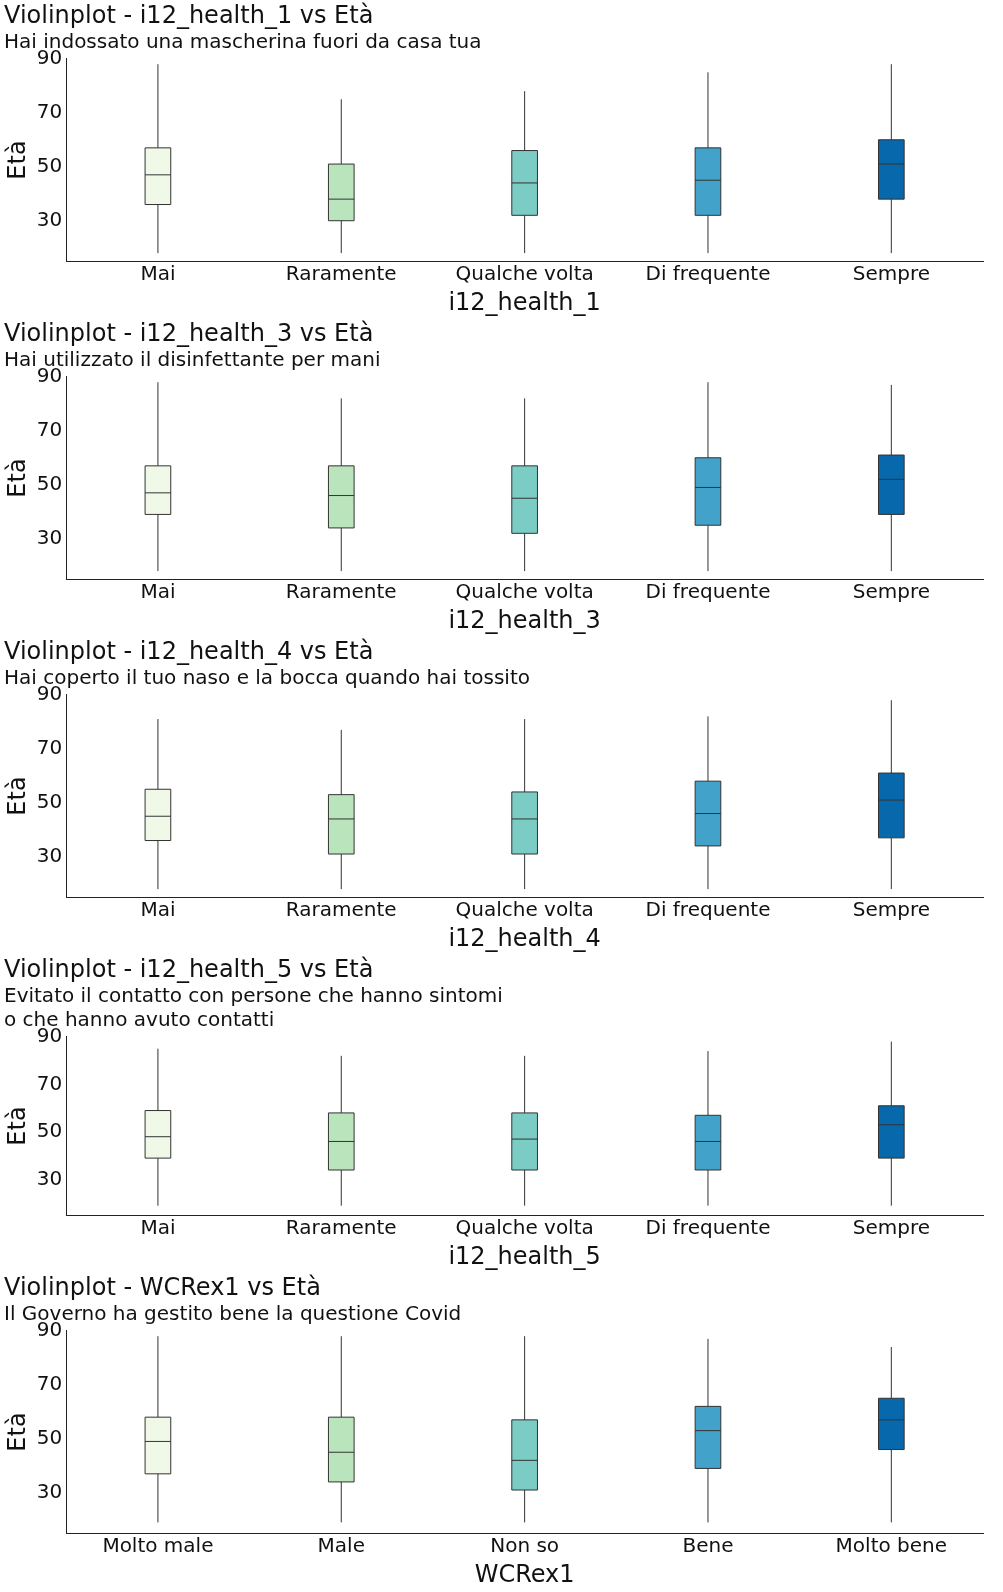  I want to click on chart-title: Violinplot - i12_health_5 vs Età, so click(189, 968).